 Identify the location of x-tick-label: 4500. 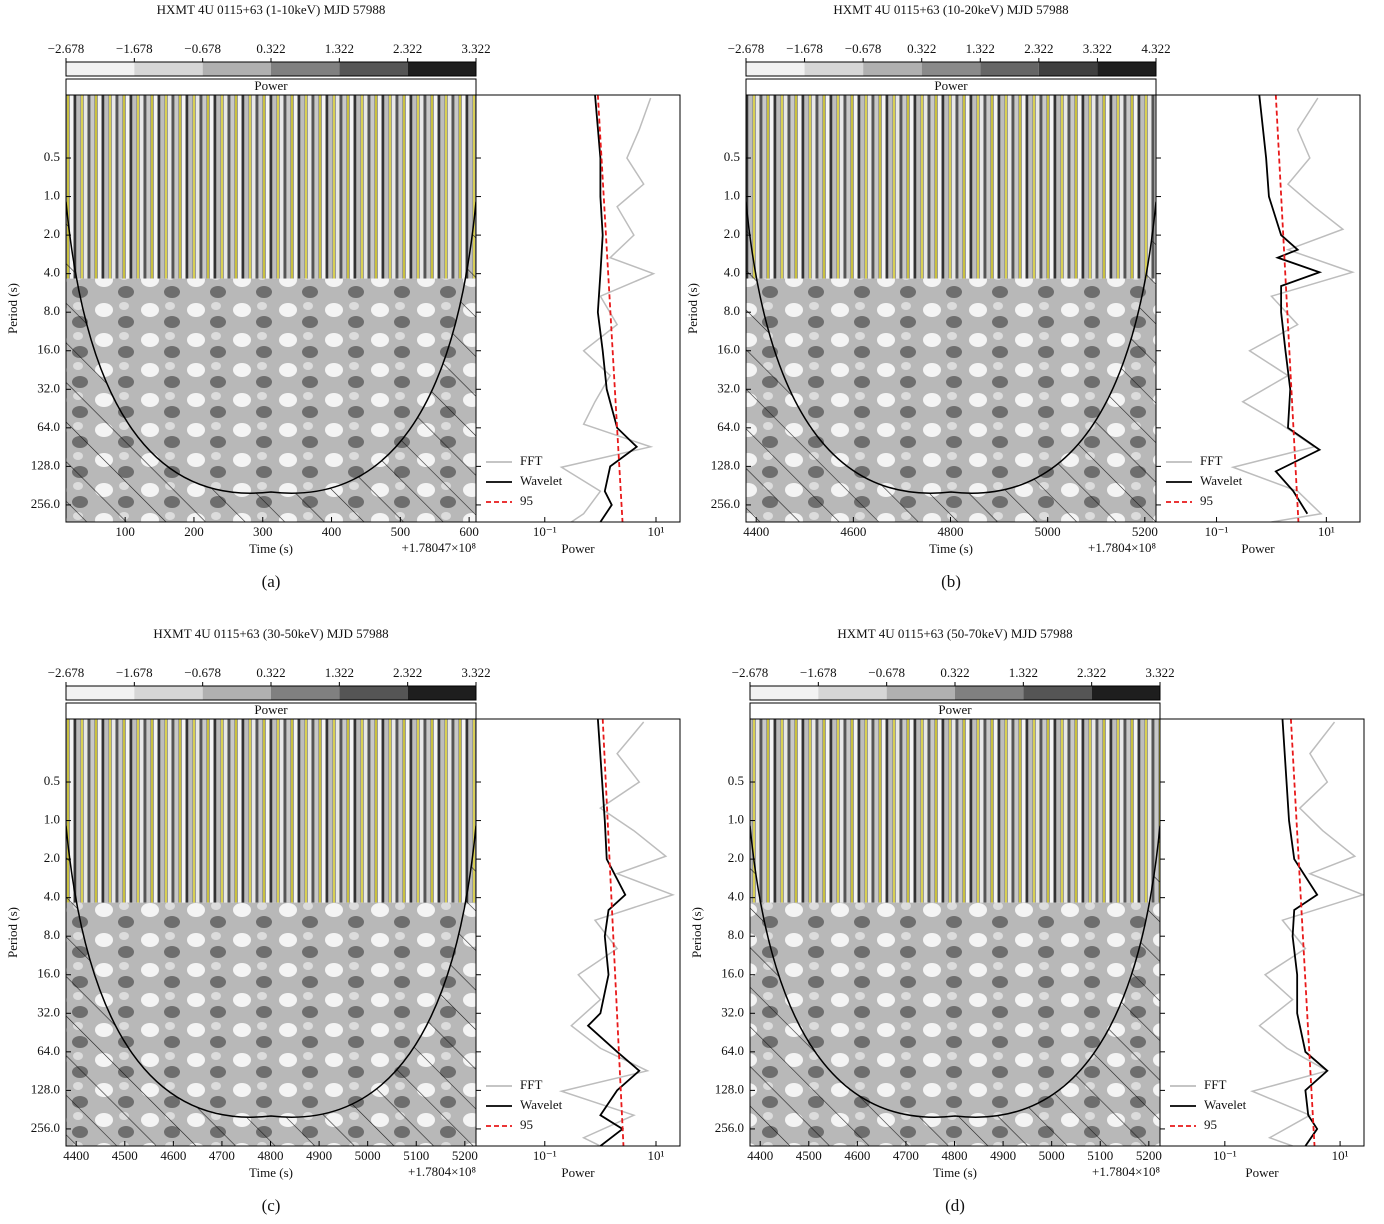
(125, 1155).